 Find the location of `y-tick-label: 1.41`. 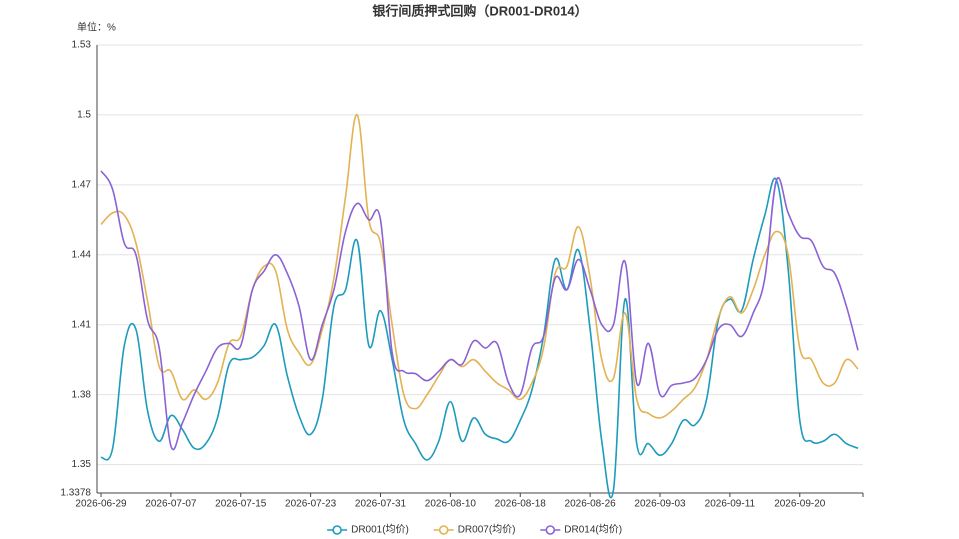

y-tick-label: 1.41 is located at coordinates (82, 324).